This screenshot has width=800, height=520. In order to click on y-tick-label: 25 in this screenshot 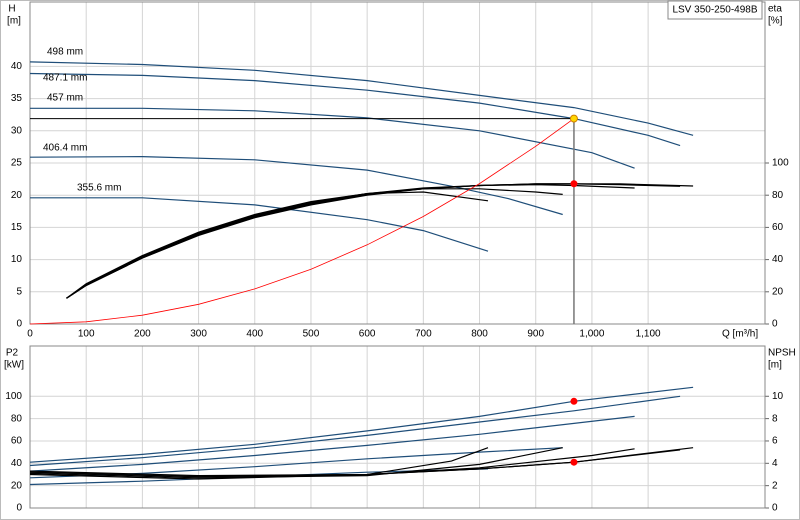, I will do `click(17, 163)`.